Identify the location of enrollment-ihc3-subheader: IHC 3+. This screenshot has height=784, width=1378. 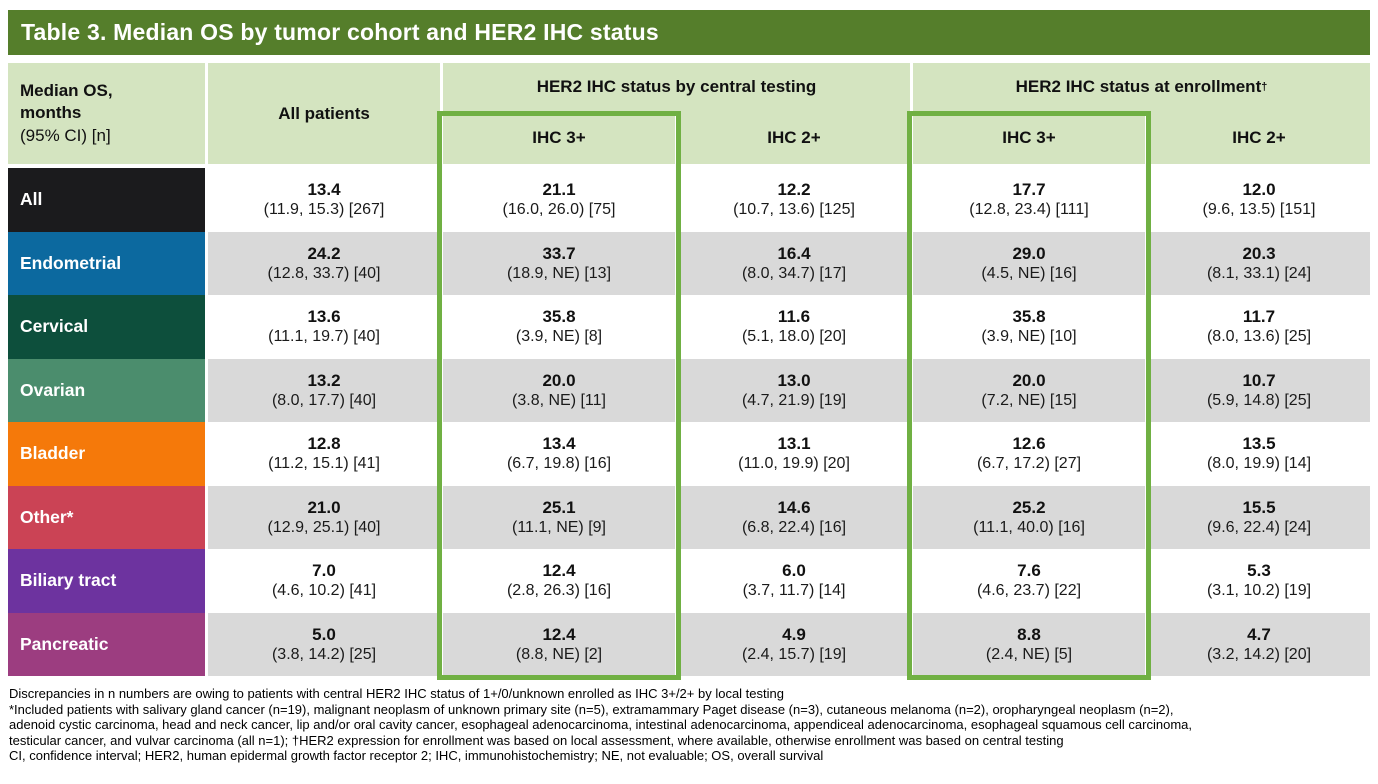
(1029, 137).